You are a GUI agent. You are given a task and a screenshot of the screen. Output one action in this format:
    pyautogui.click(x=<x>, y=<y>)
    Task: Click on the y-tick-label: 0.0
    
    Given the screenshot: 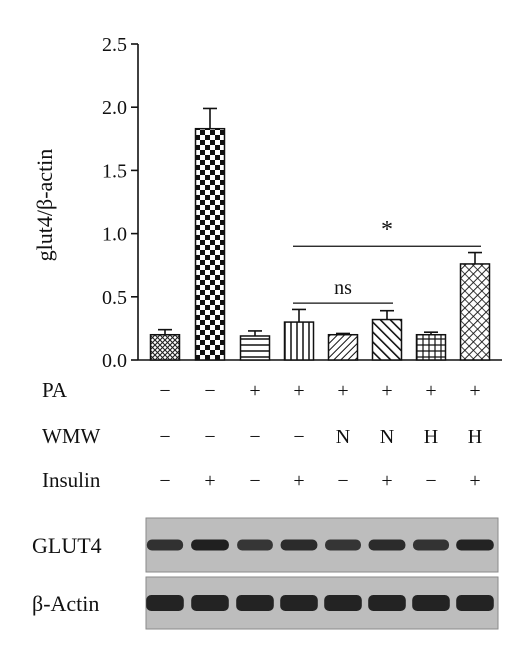 What is the action you would take?
    pyautogui.click(x=114, y=361)
    